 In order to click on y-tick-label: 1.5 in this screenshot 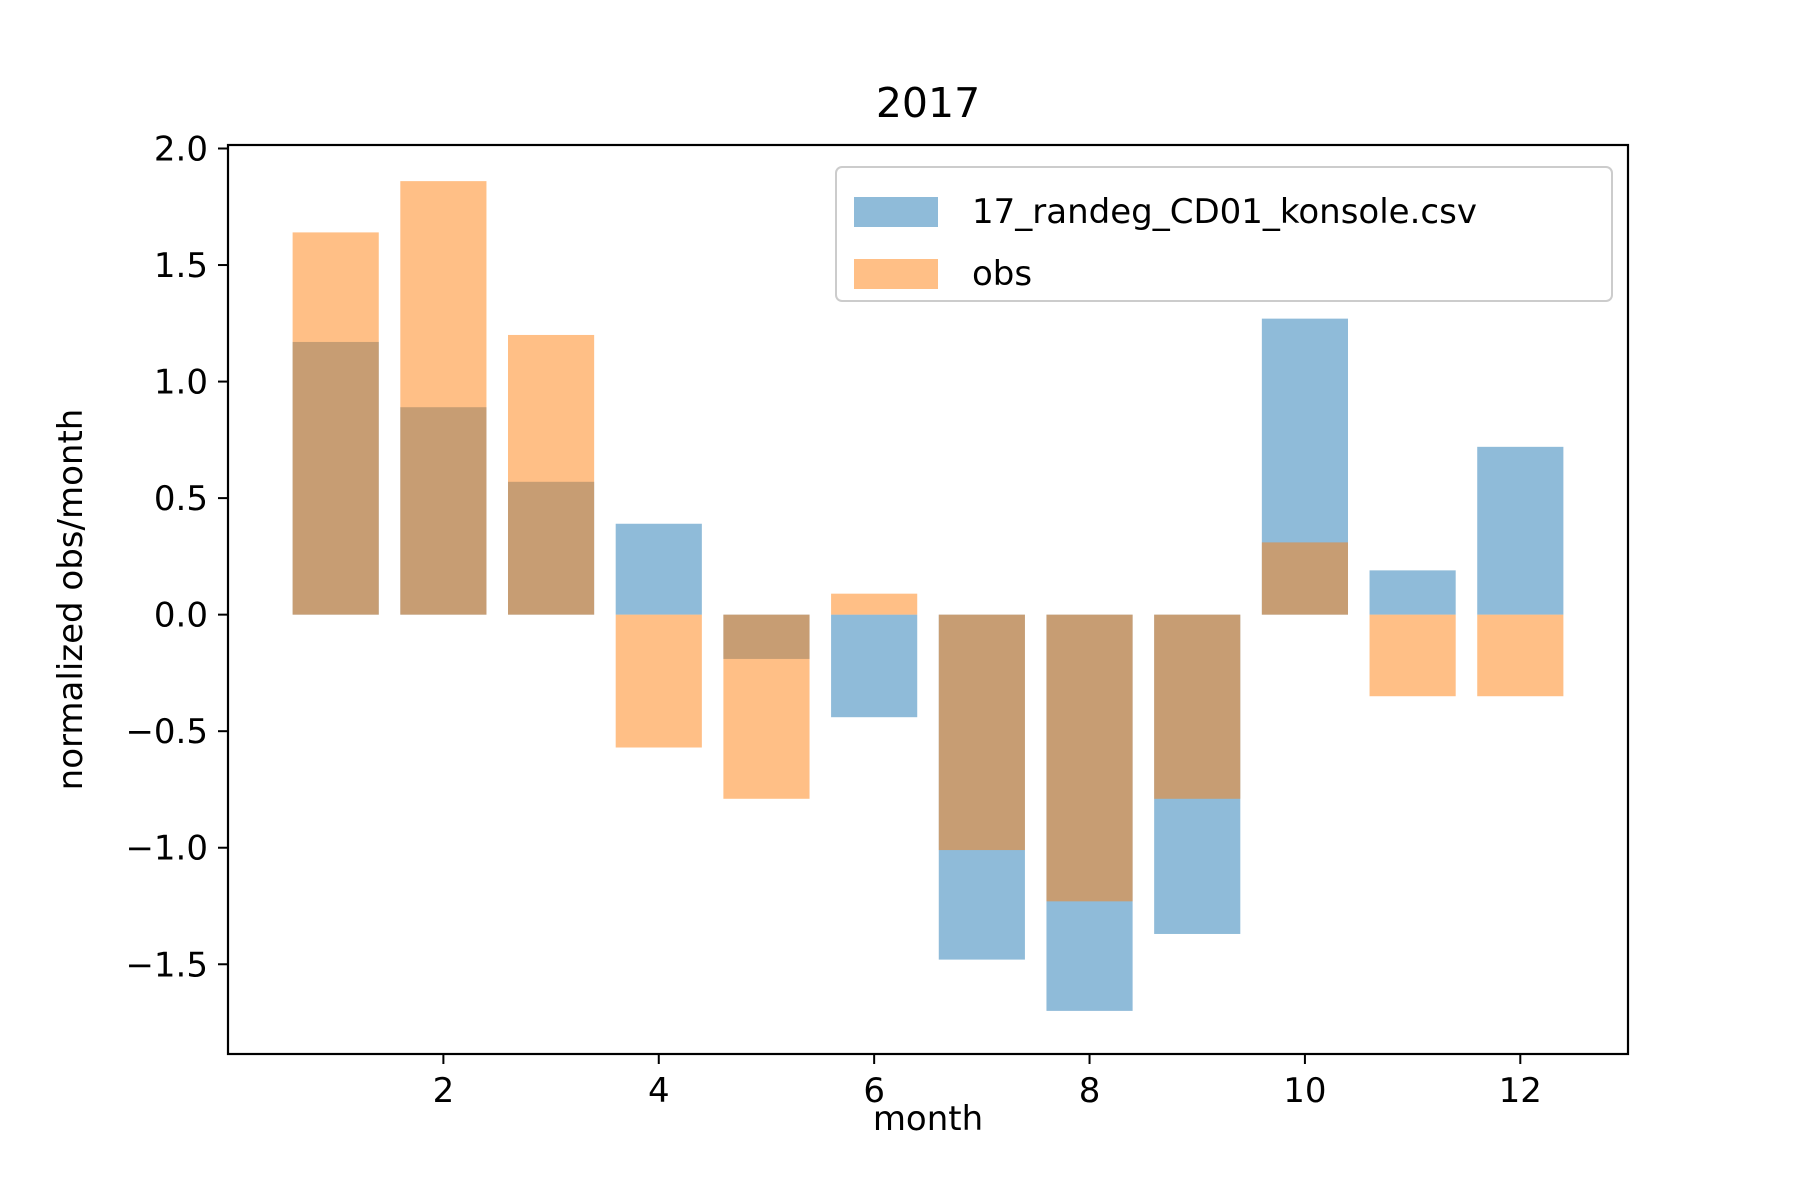, I will do `click(181, 266)`.